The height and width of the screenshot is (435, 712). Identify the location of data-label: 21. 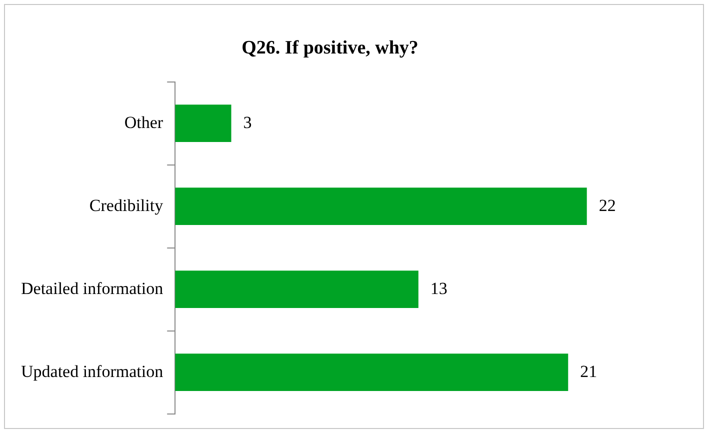
(589, 371).